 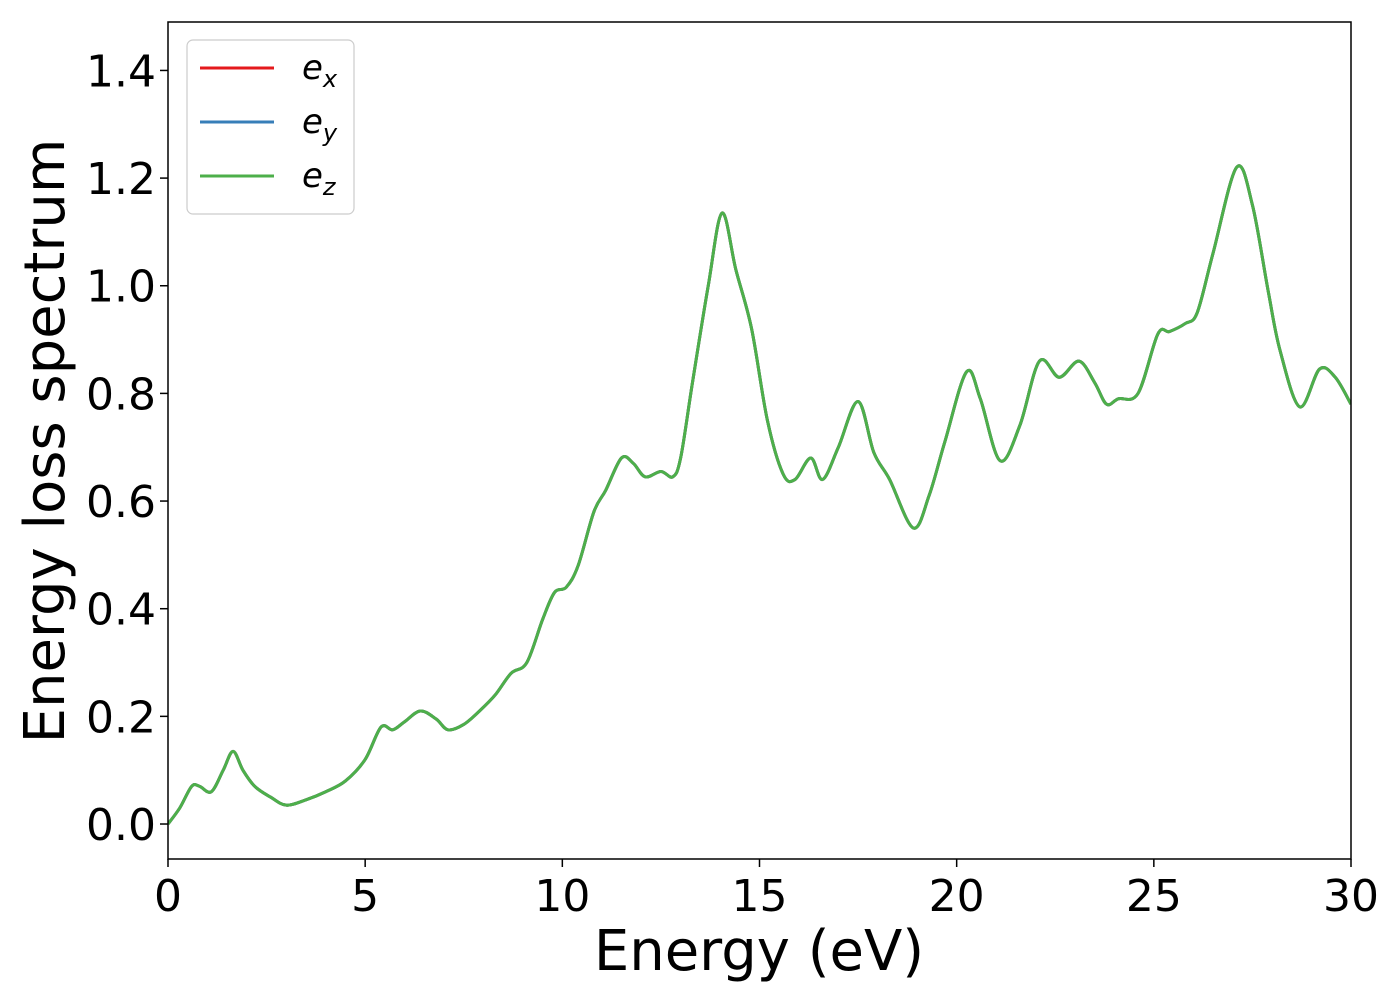 I want to click on legend-label-e-x: ex, so click(x=320, y=70).